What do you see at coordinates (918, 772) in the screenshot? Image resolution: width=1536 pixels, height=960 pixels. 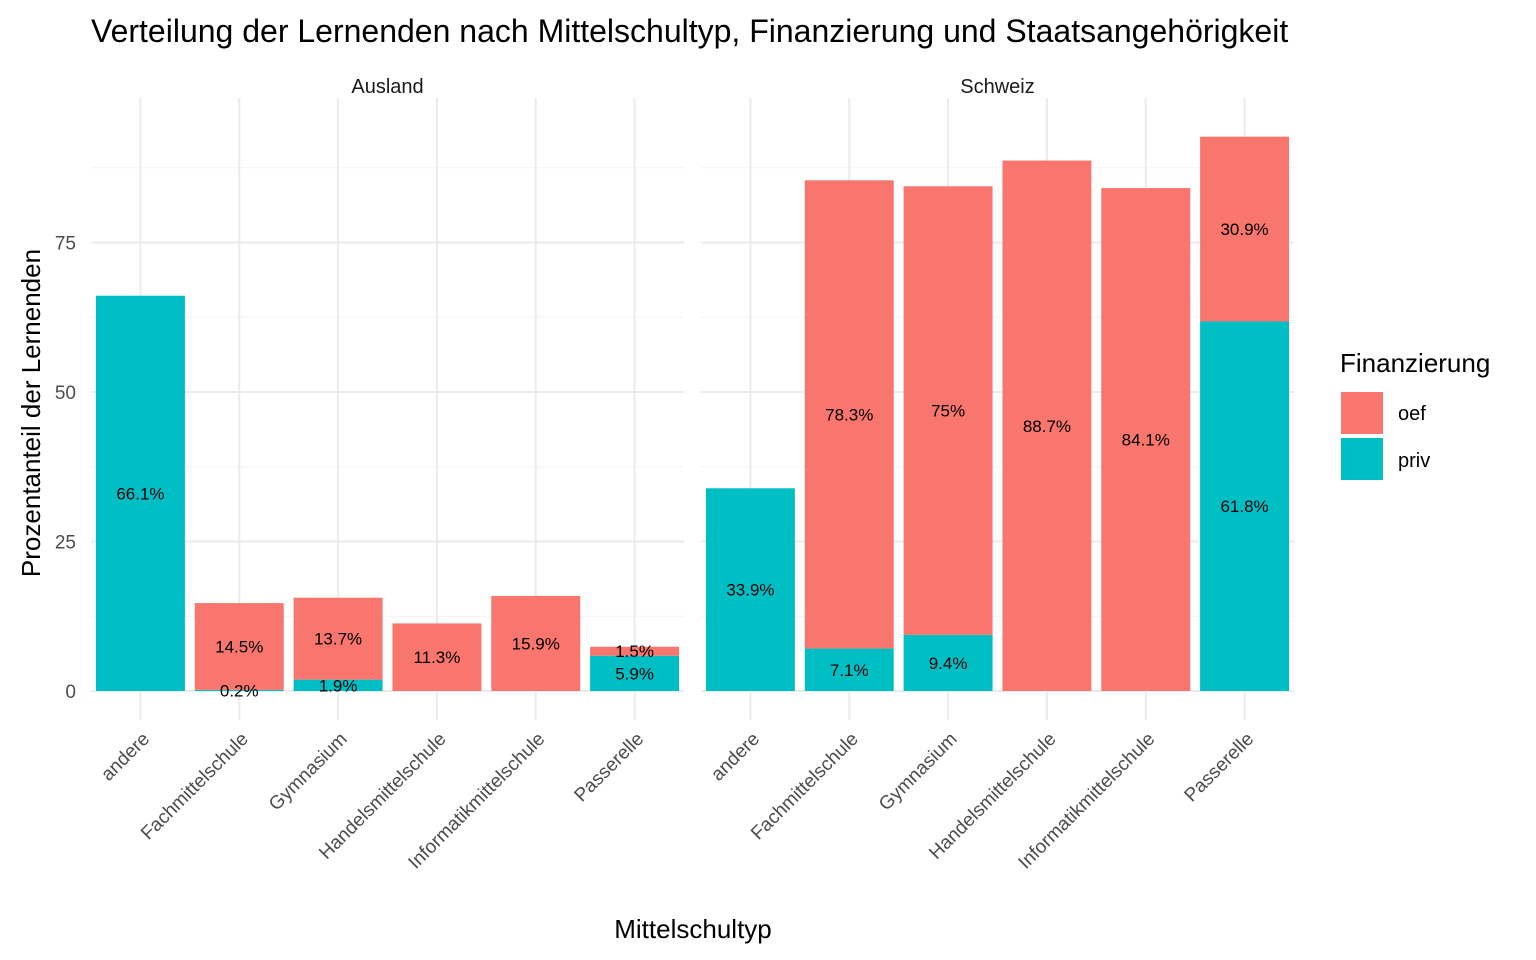 I see `x-tick-schweiz-gymnasium: Gymnasium` at bounding box center [918, 772].